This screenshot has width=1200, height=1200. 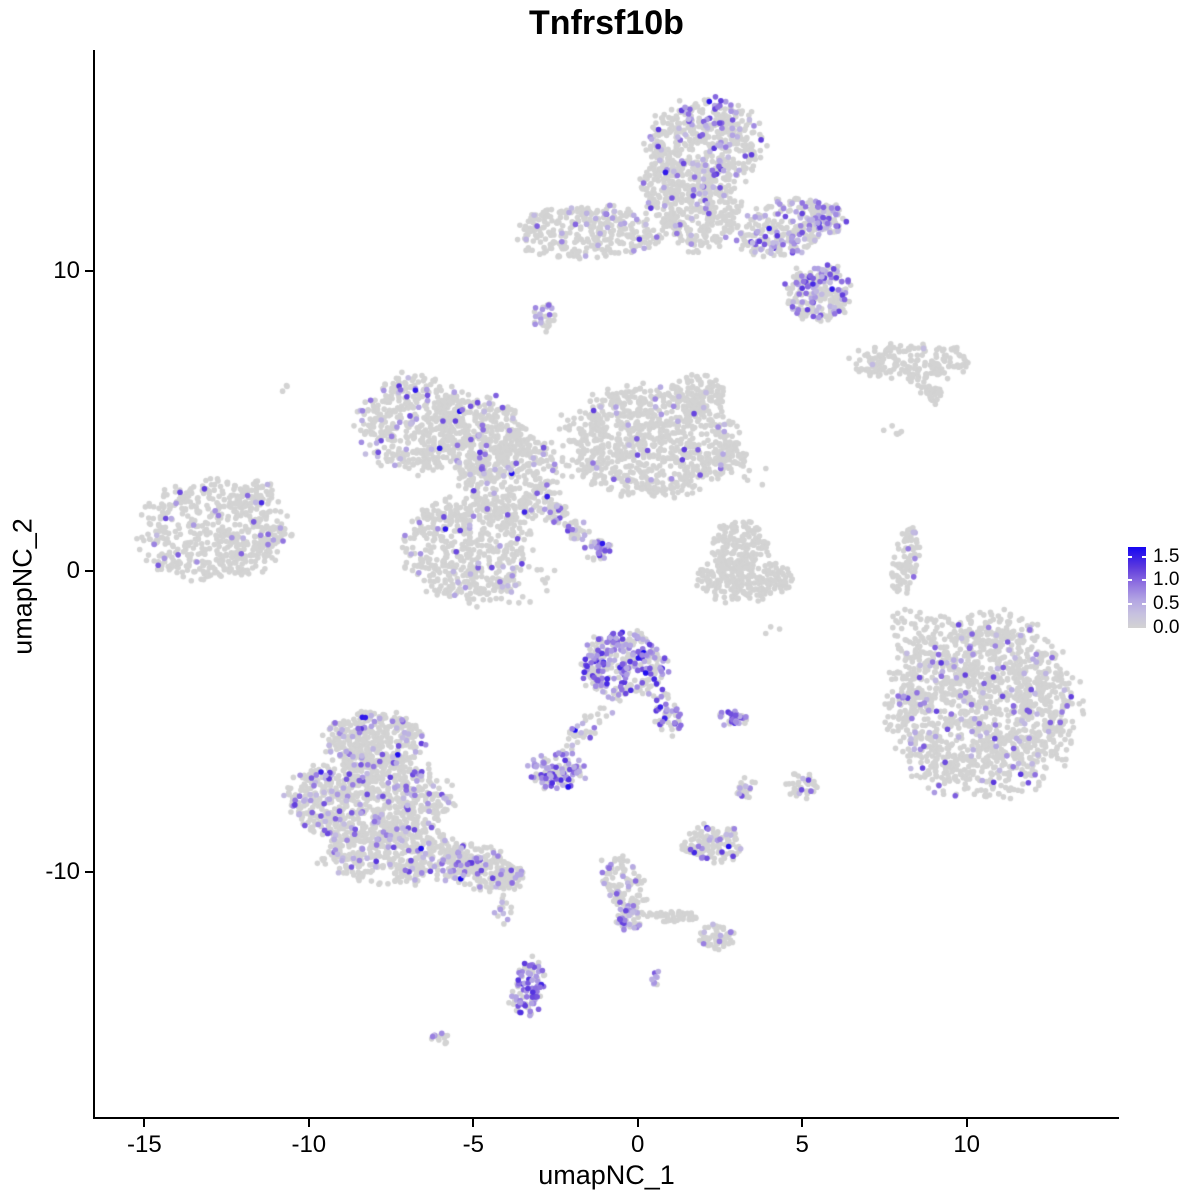 I want to click on x-tick-label: 5, so click(x=802, y=1144).